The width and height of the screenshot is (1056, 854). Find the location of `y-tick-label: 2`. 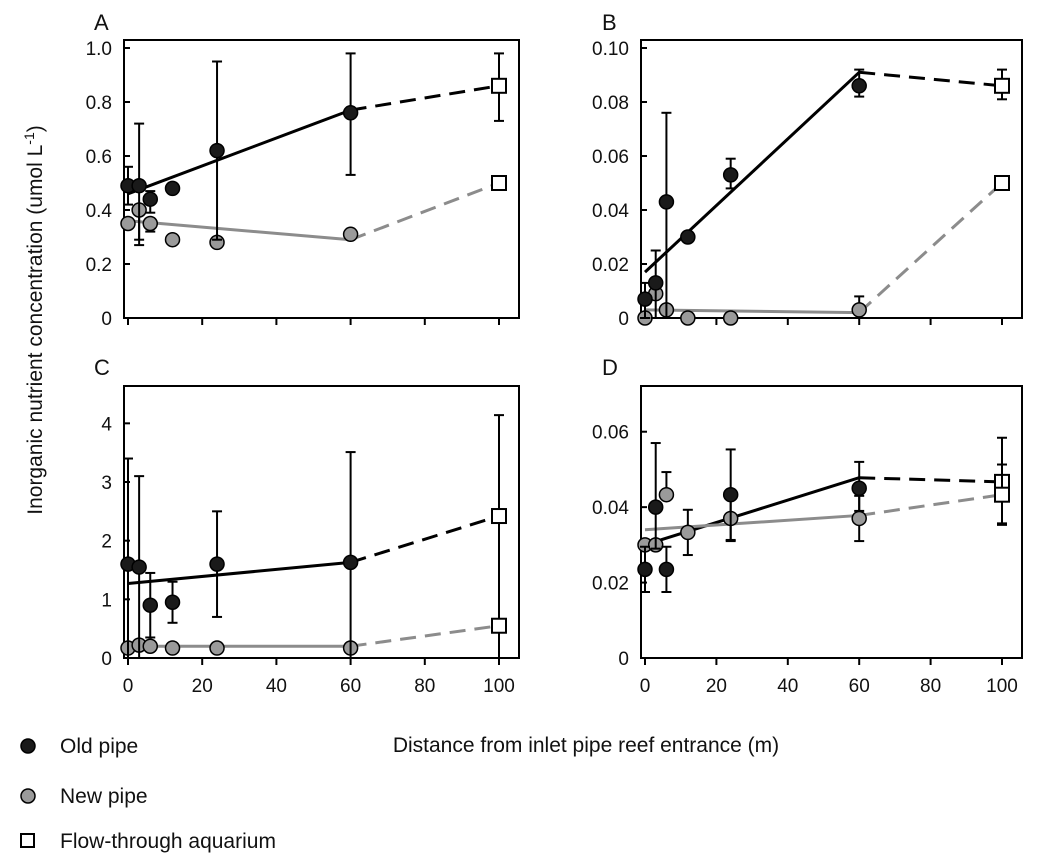

y-tick-label: 2 is located at coordinates (106, 542).